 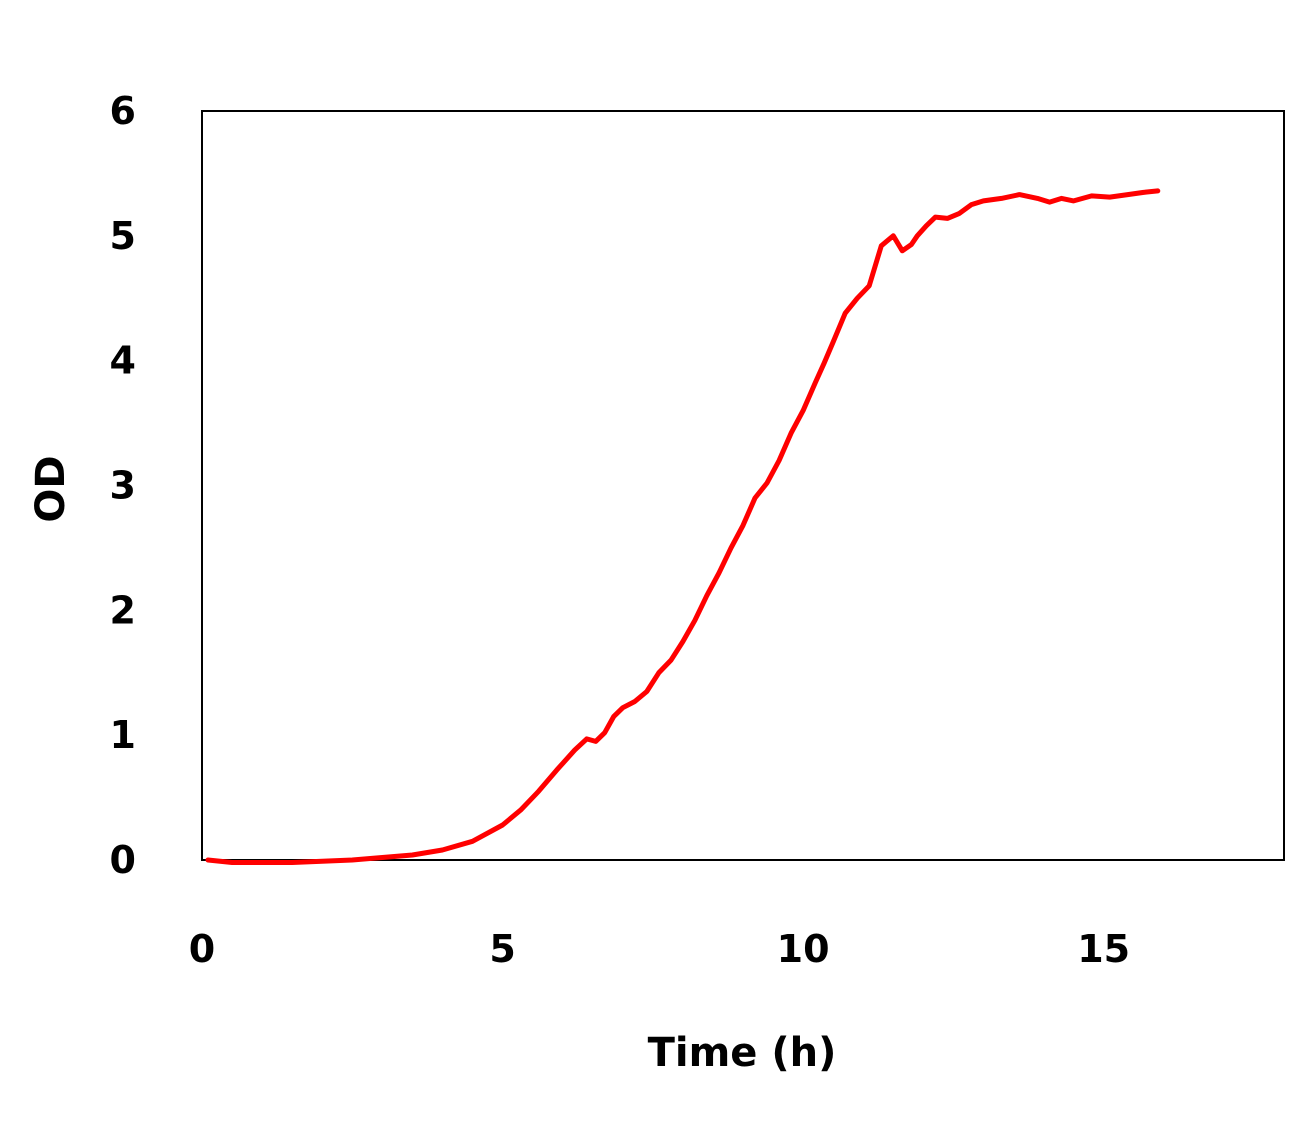 I want to click on x-tick-label: 10, so click(x=803, y=949).